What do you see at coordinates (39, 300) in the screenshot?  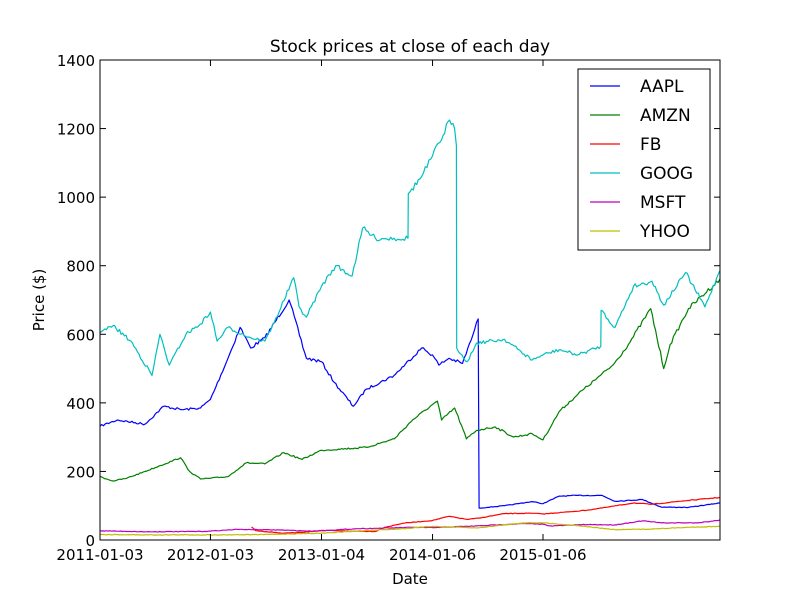 I see `y-axis-label: Price ($)` at bounding box center [39, 300].